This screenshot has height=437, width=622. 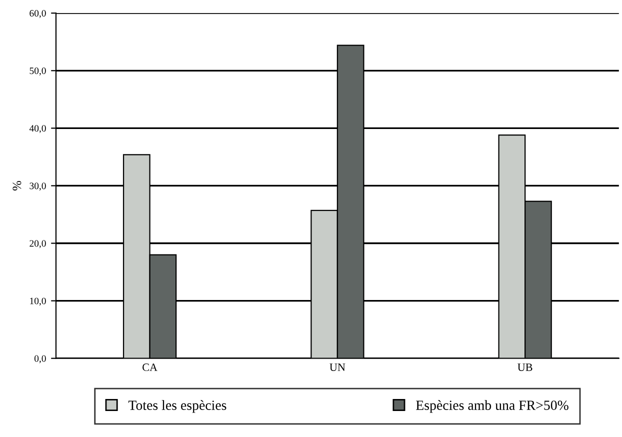 I want to click on legend-label: Espècies amb una FR>50%, so click(x=492, y=406).